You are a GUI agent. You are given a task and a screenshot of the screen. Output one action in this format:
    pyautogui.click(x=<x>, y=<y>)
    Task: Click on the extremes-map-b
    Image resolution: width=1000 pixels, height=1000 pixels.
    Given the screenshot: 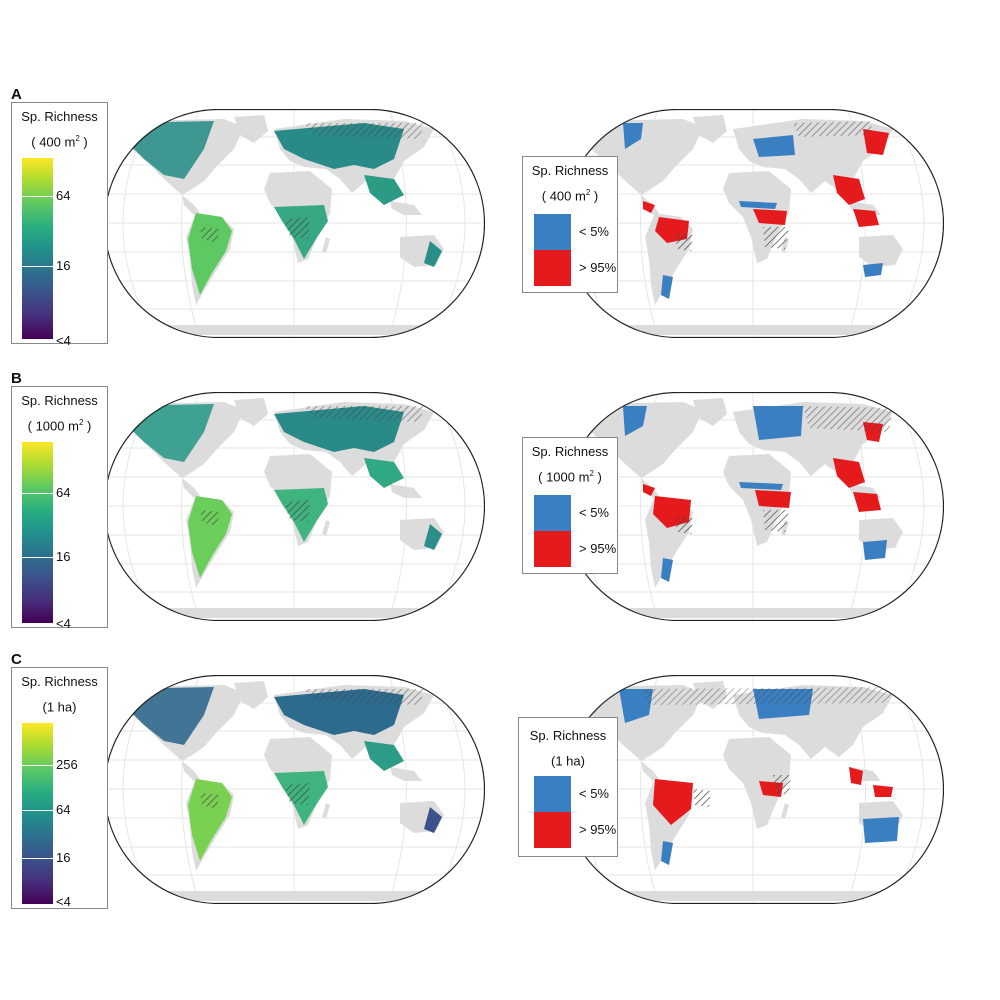 What is the action you would take?
    pyautogui.click(x=753, y=506)
    